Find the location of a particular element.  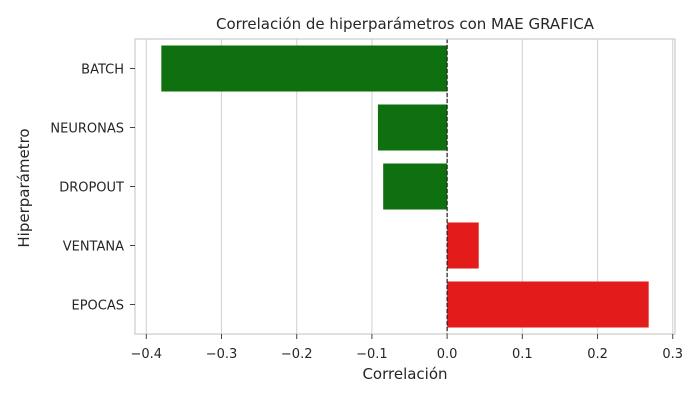

x-tick-label: 0.3 is located at coordinates (672, 354).